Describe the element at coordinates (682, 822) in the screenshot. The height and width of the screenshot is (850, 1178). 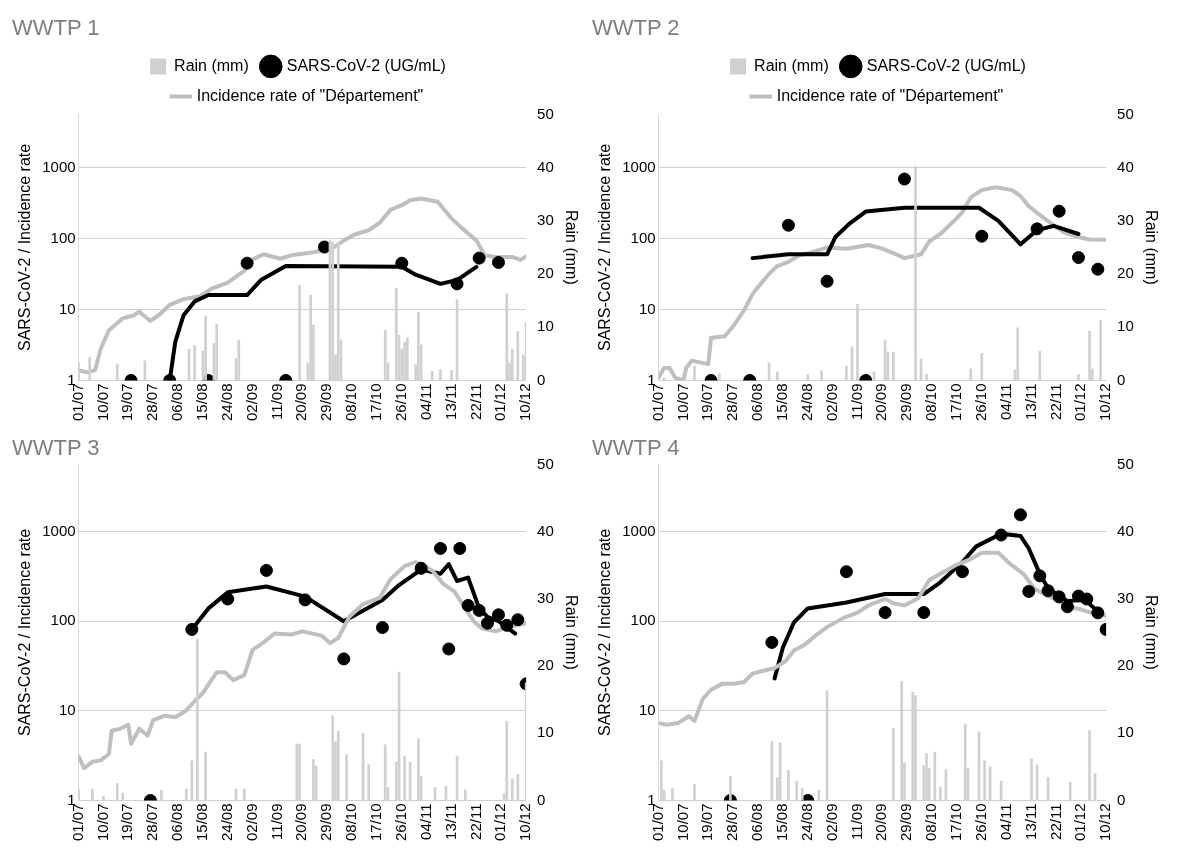
I see `x-tick-label: 10/07` at that location.